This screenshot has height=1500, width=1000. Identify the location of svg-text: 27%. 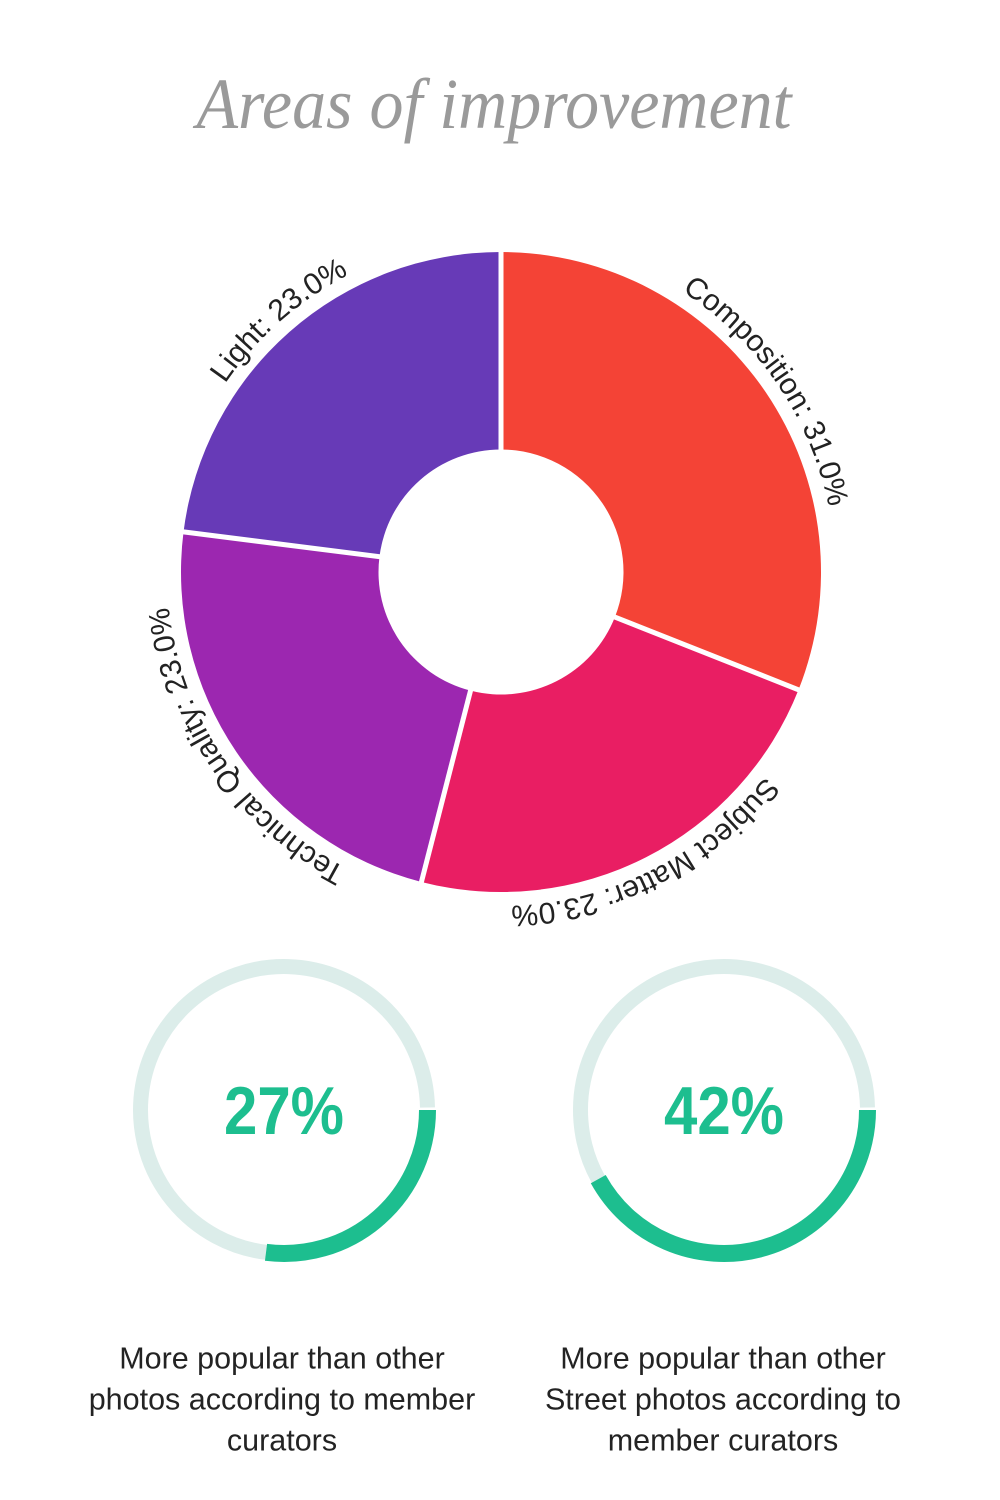
(284, 1111).